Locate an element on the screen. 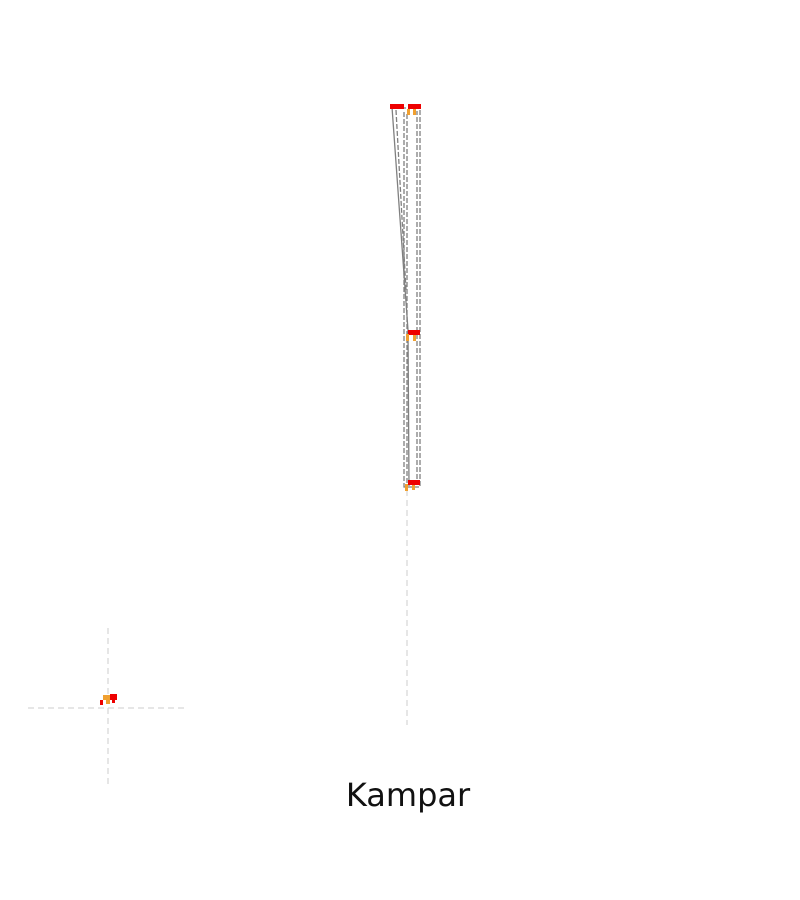 This screenshot has width=800, height=900. marker-cluster-middle is located at coordinates (413, 335).